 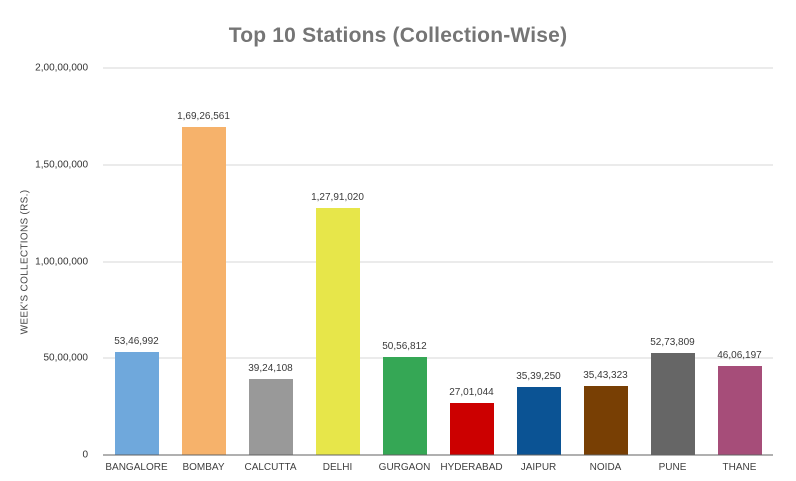 I want to click on y-tick-label: 50,00,000, so click(x=66, y=358).